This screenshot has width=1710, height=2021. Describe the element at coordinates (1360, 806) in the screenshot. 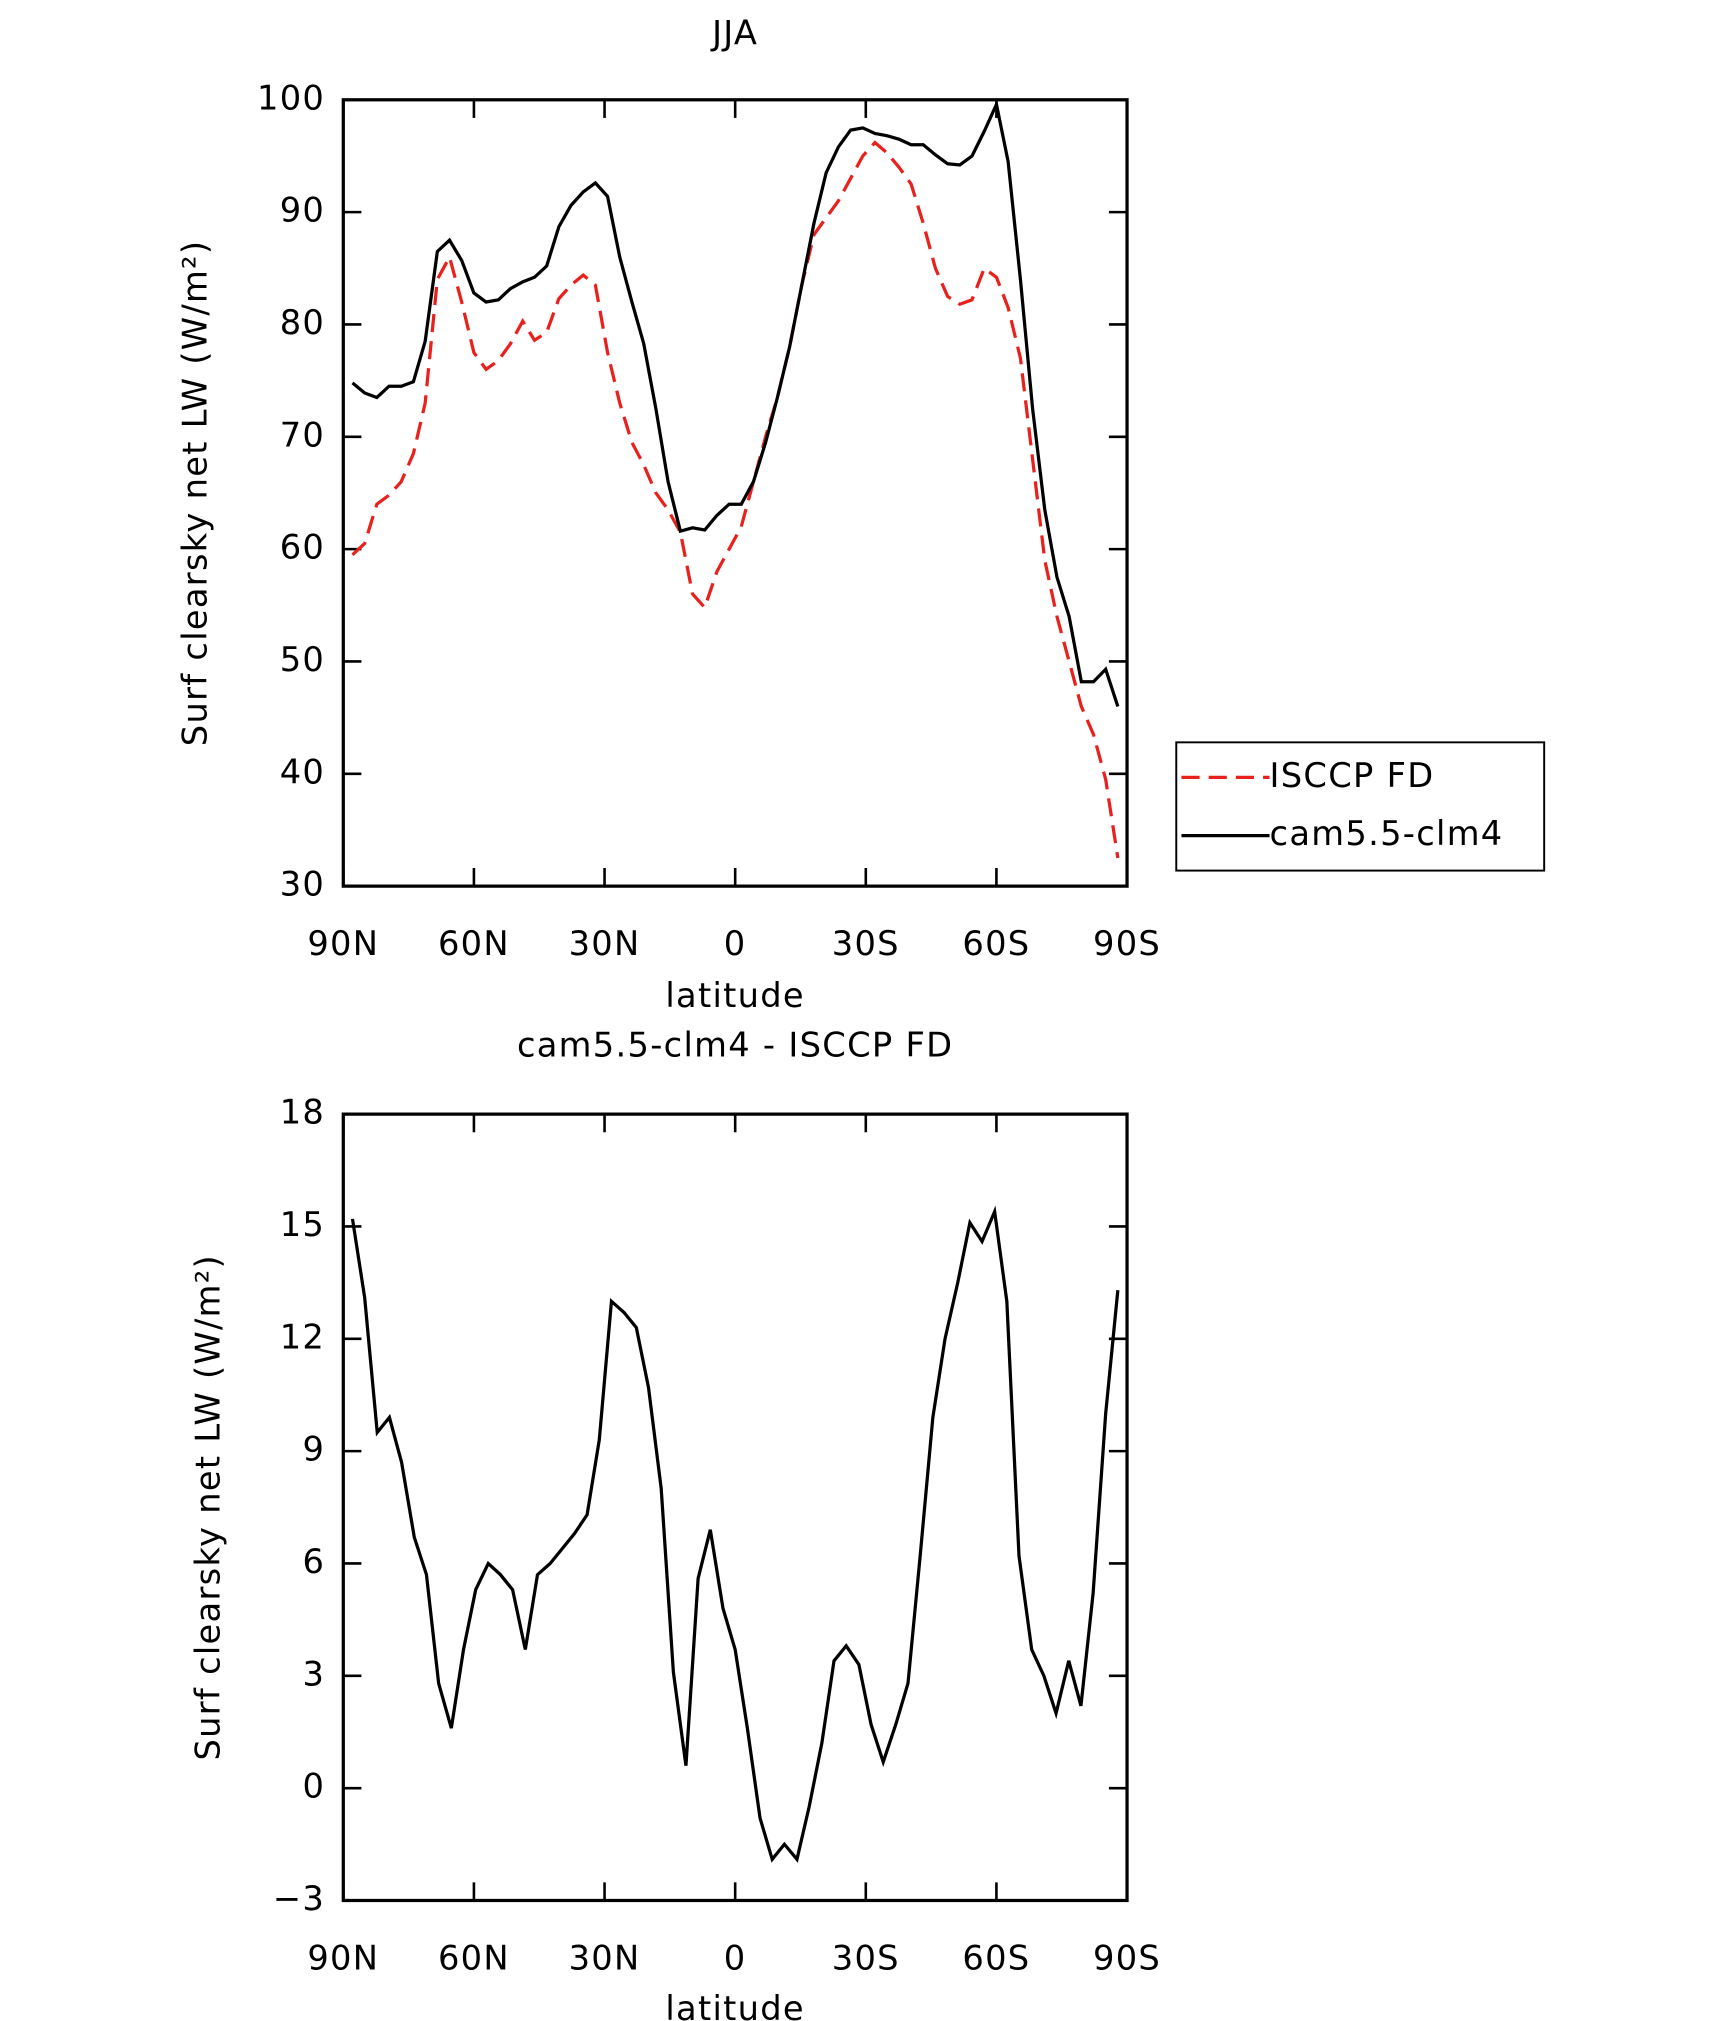

I see `legend-box` at that location.